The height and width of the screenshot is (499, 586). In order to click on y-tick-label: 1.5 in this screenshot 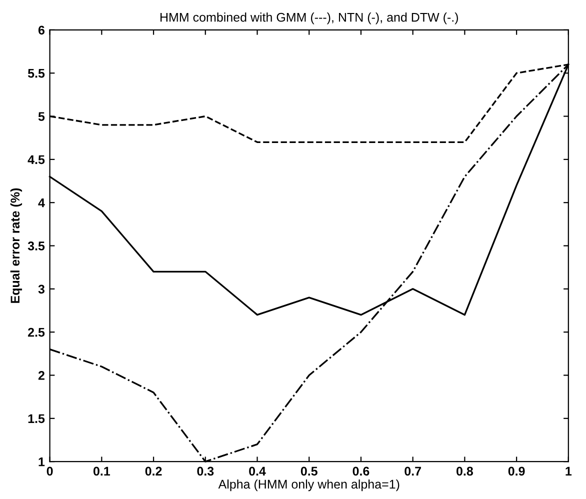, I will do `click(36, 419)`.